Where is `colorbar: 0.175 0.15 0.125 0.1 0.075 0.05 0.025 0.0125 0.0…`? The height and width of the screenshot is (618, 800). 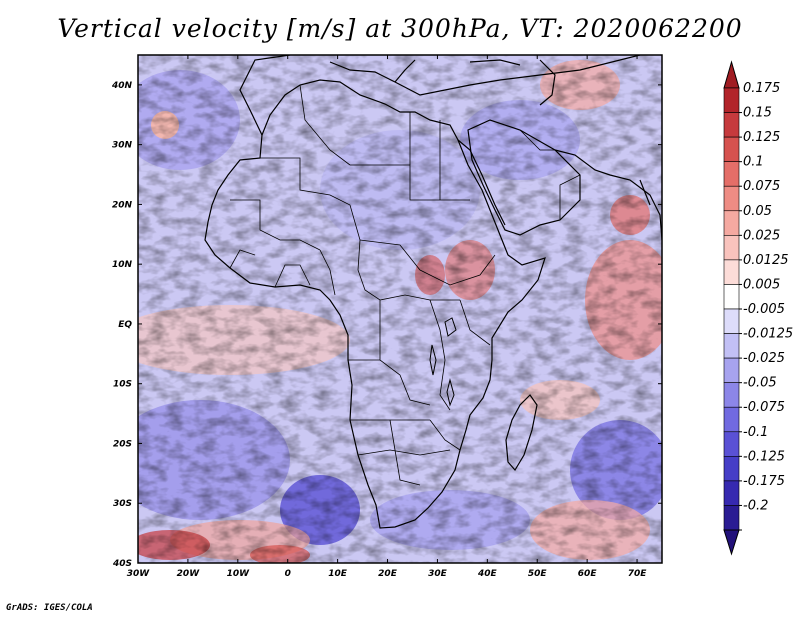
colorbar: 0.175 0.15 0.125 0.1 0.075 0.05 0.025 0.0125 0.0… is located at coordinates (758, 308).